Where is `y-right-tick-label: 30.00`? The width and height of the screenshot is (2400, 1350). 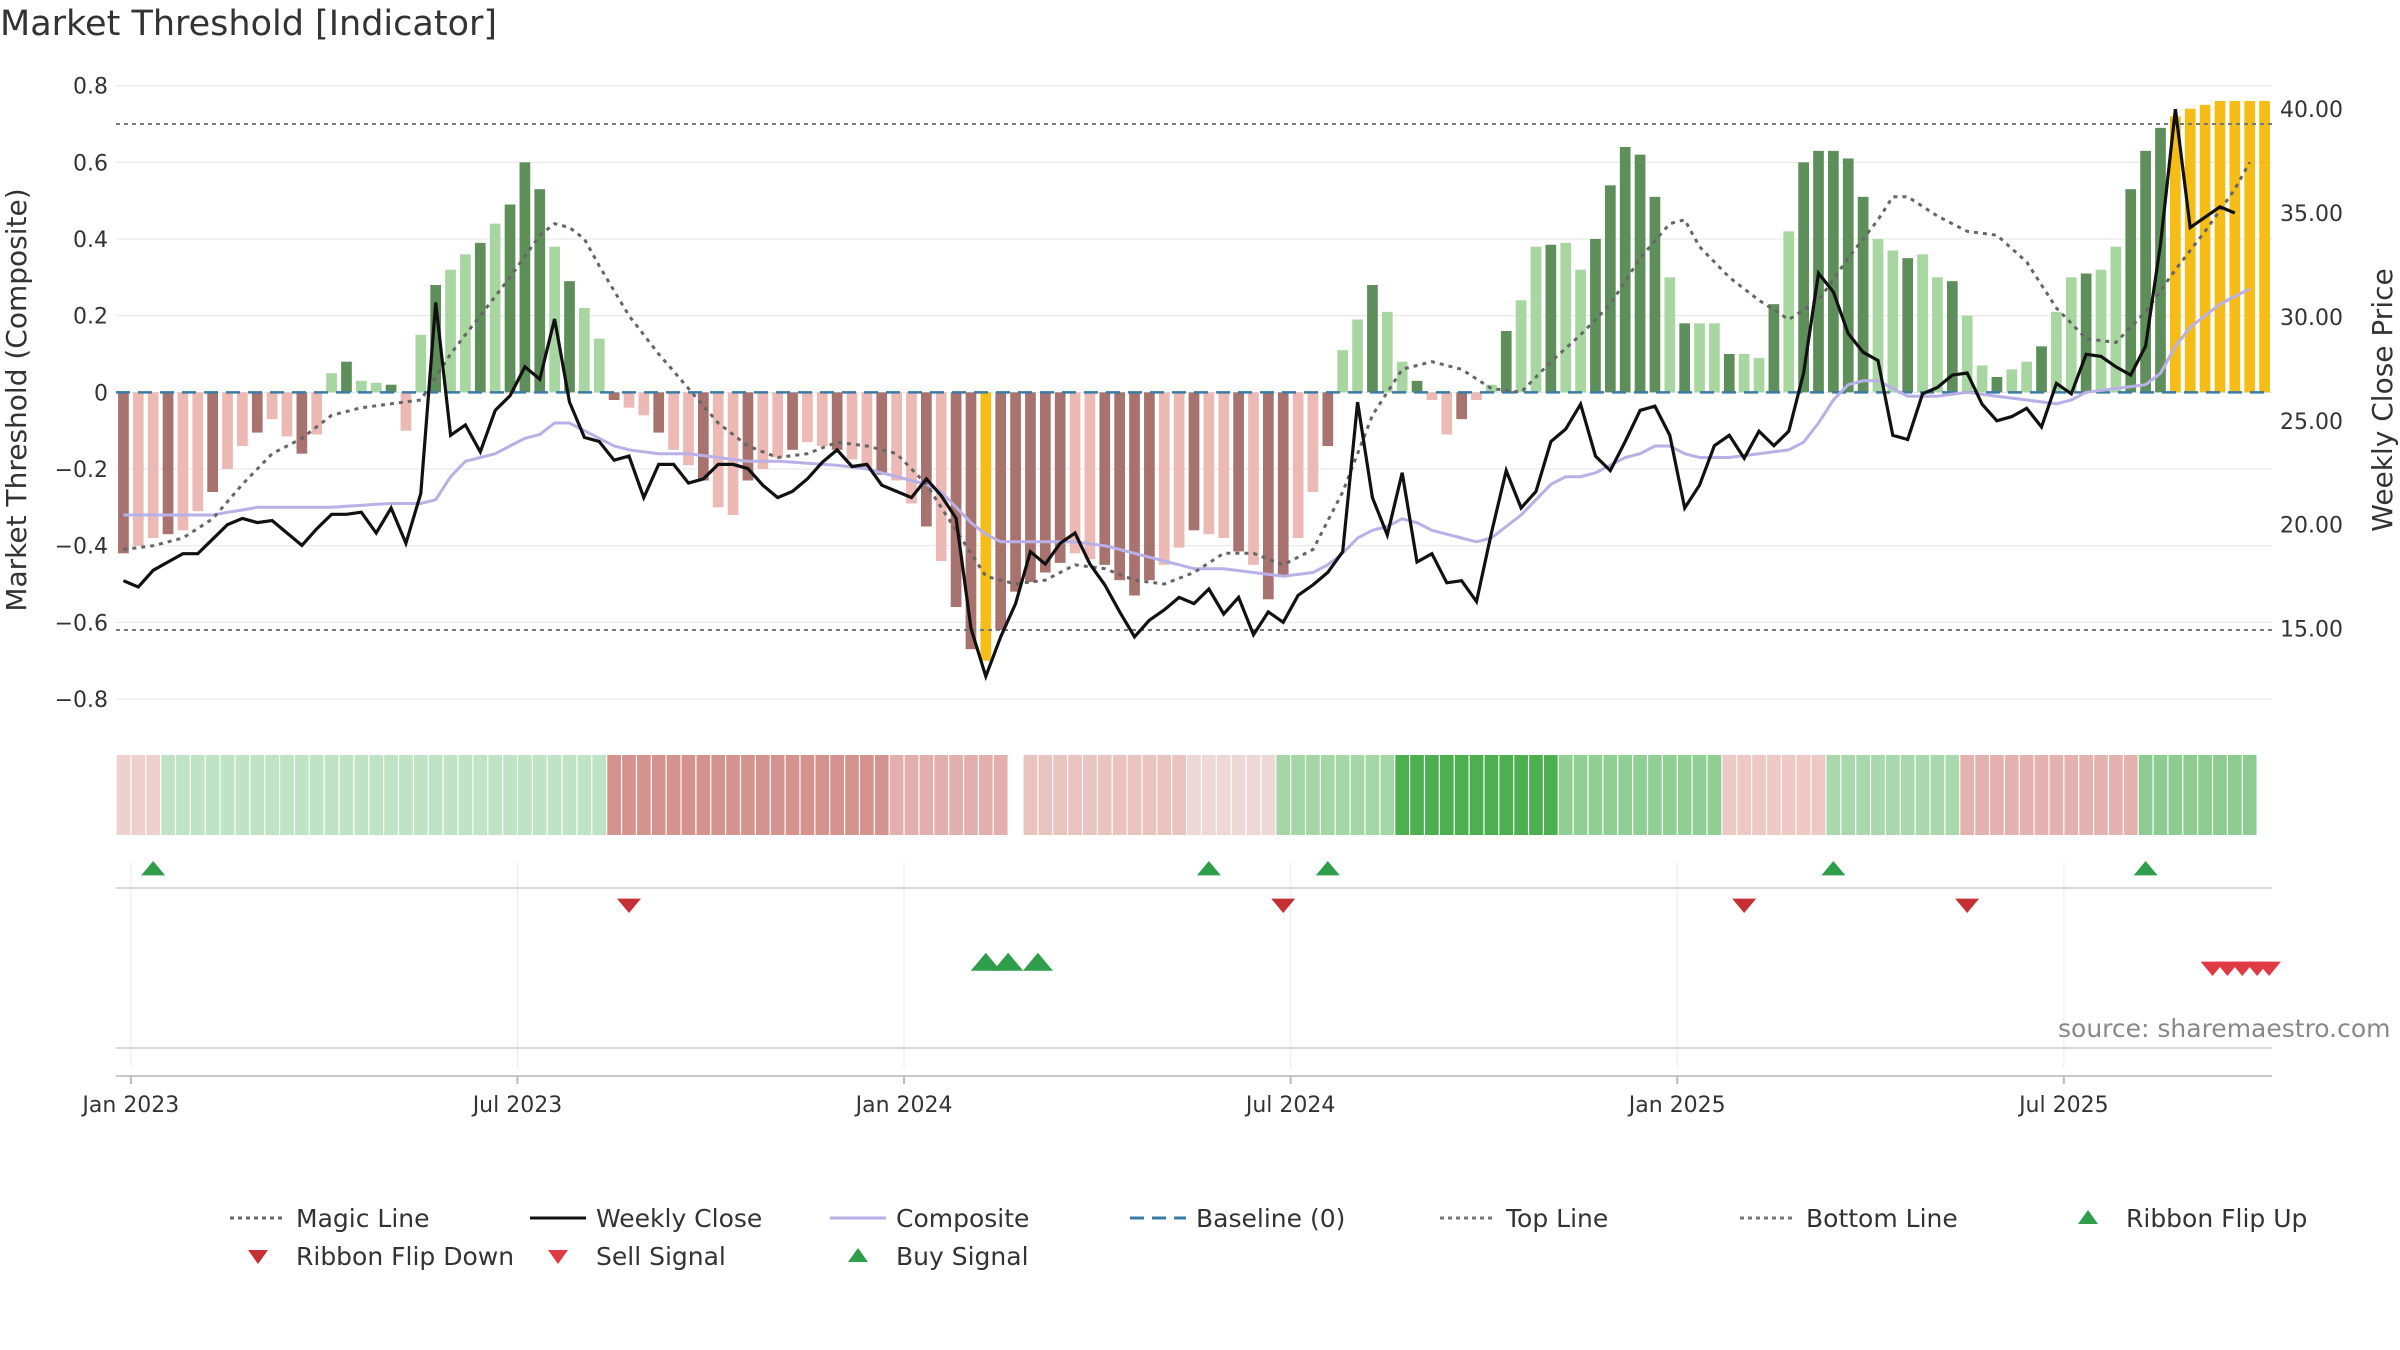 y-right-tick-label: 30.00 is located at coordinates (2311, 318).